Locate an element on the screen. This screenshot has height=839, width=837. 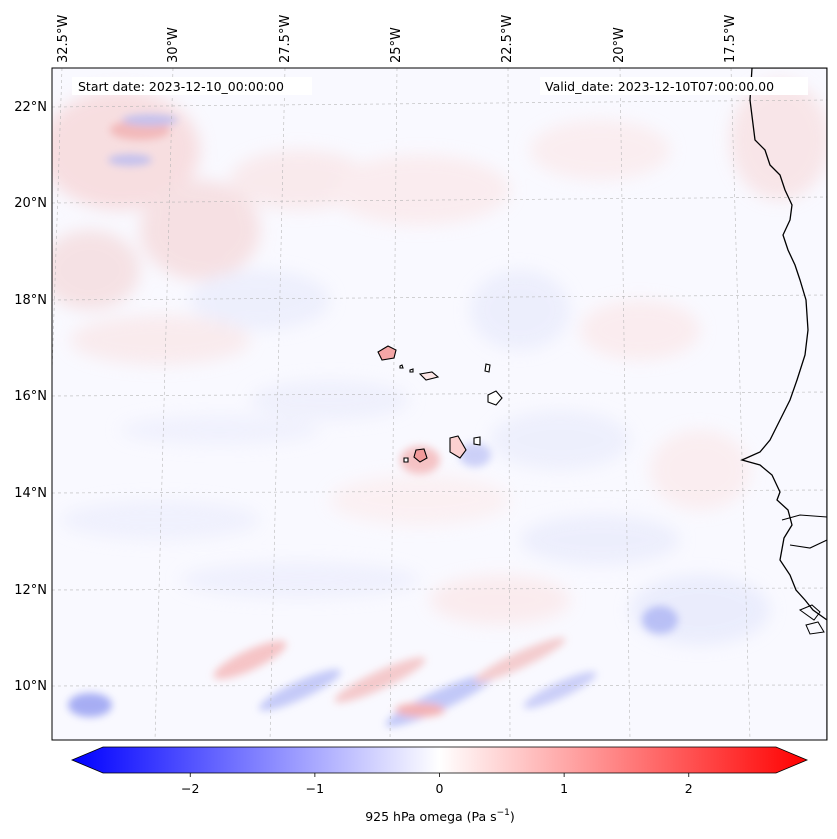
cape-verde-islands is located at coordinates (440, 404).